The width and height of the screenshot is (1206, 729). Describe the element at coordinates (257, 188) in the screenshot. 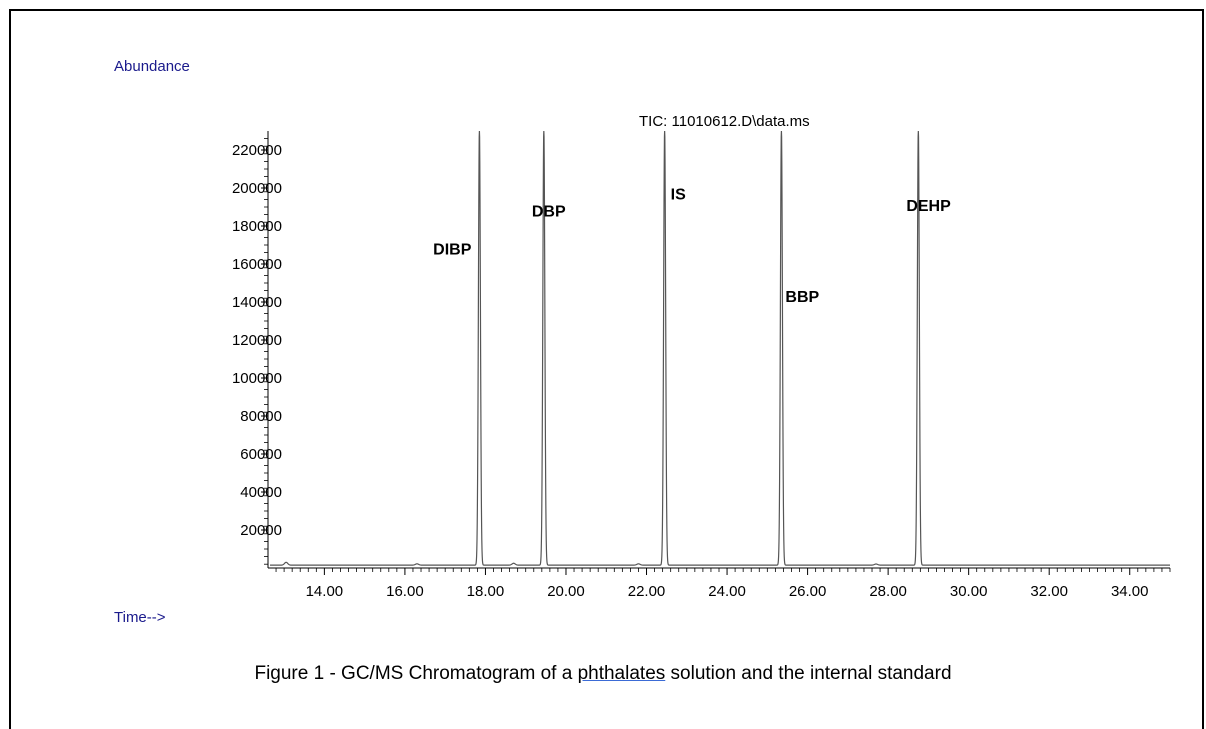

I see `y-tick-label: 200000` at that location.